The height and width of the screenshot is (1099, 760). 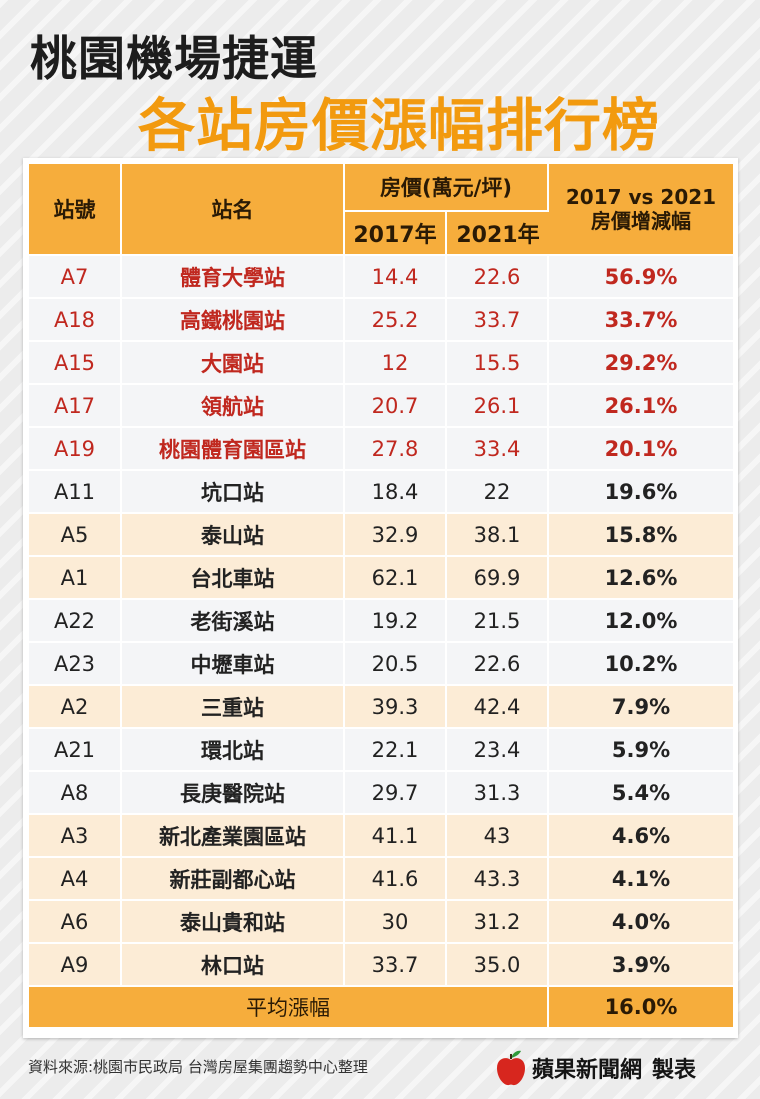 I want to click on price-2017: 33.7, so click(x=396, y=965).